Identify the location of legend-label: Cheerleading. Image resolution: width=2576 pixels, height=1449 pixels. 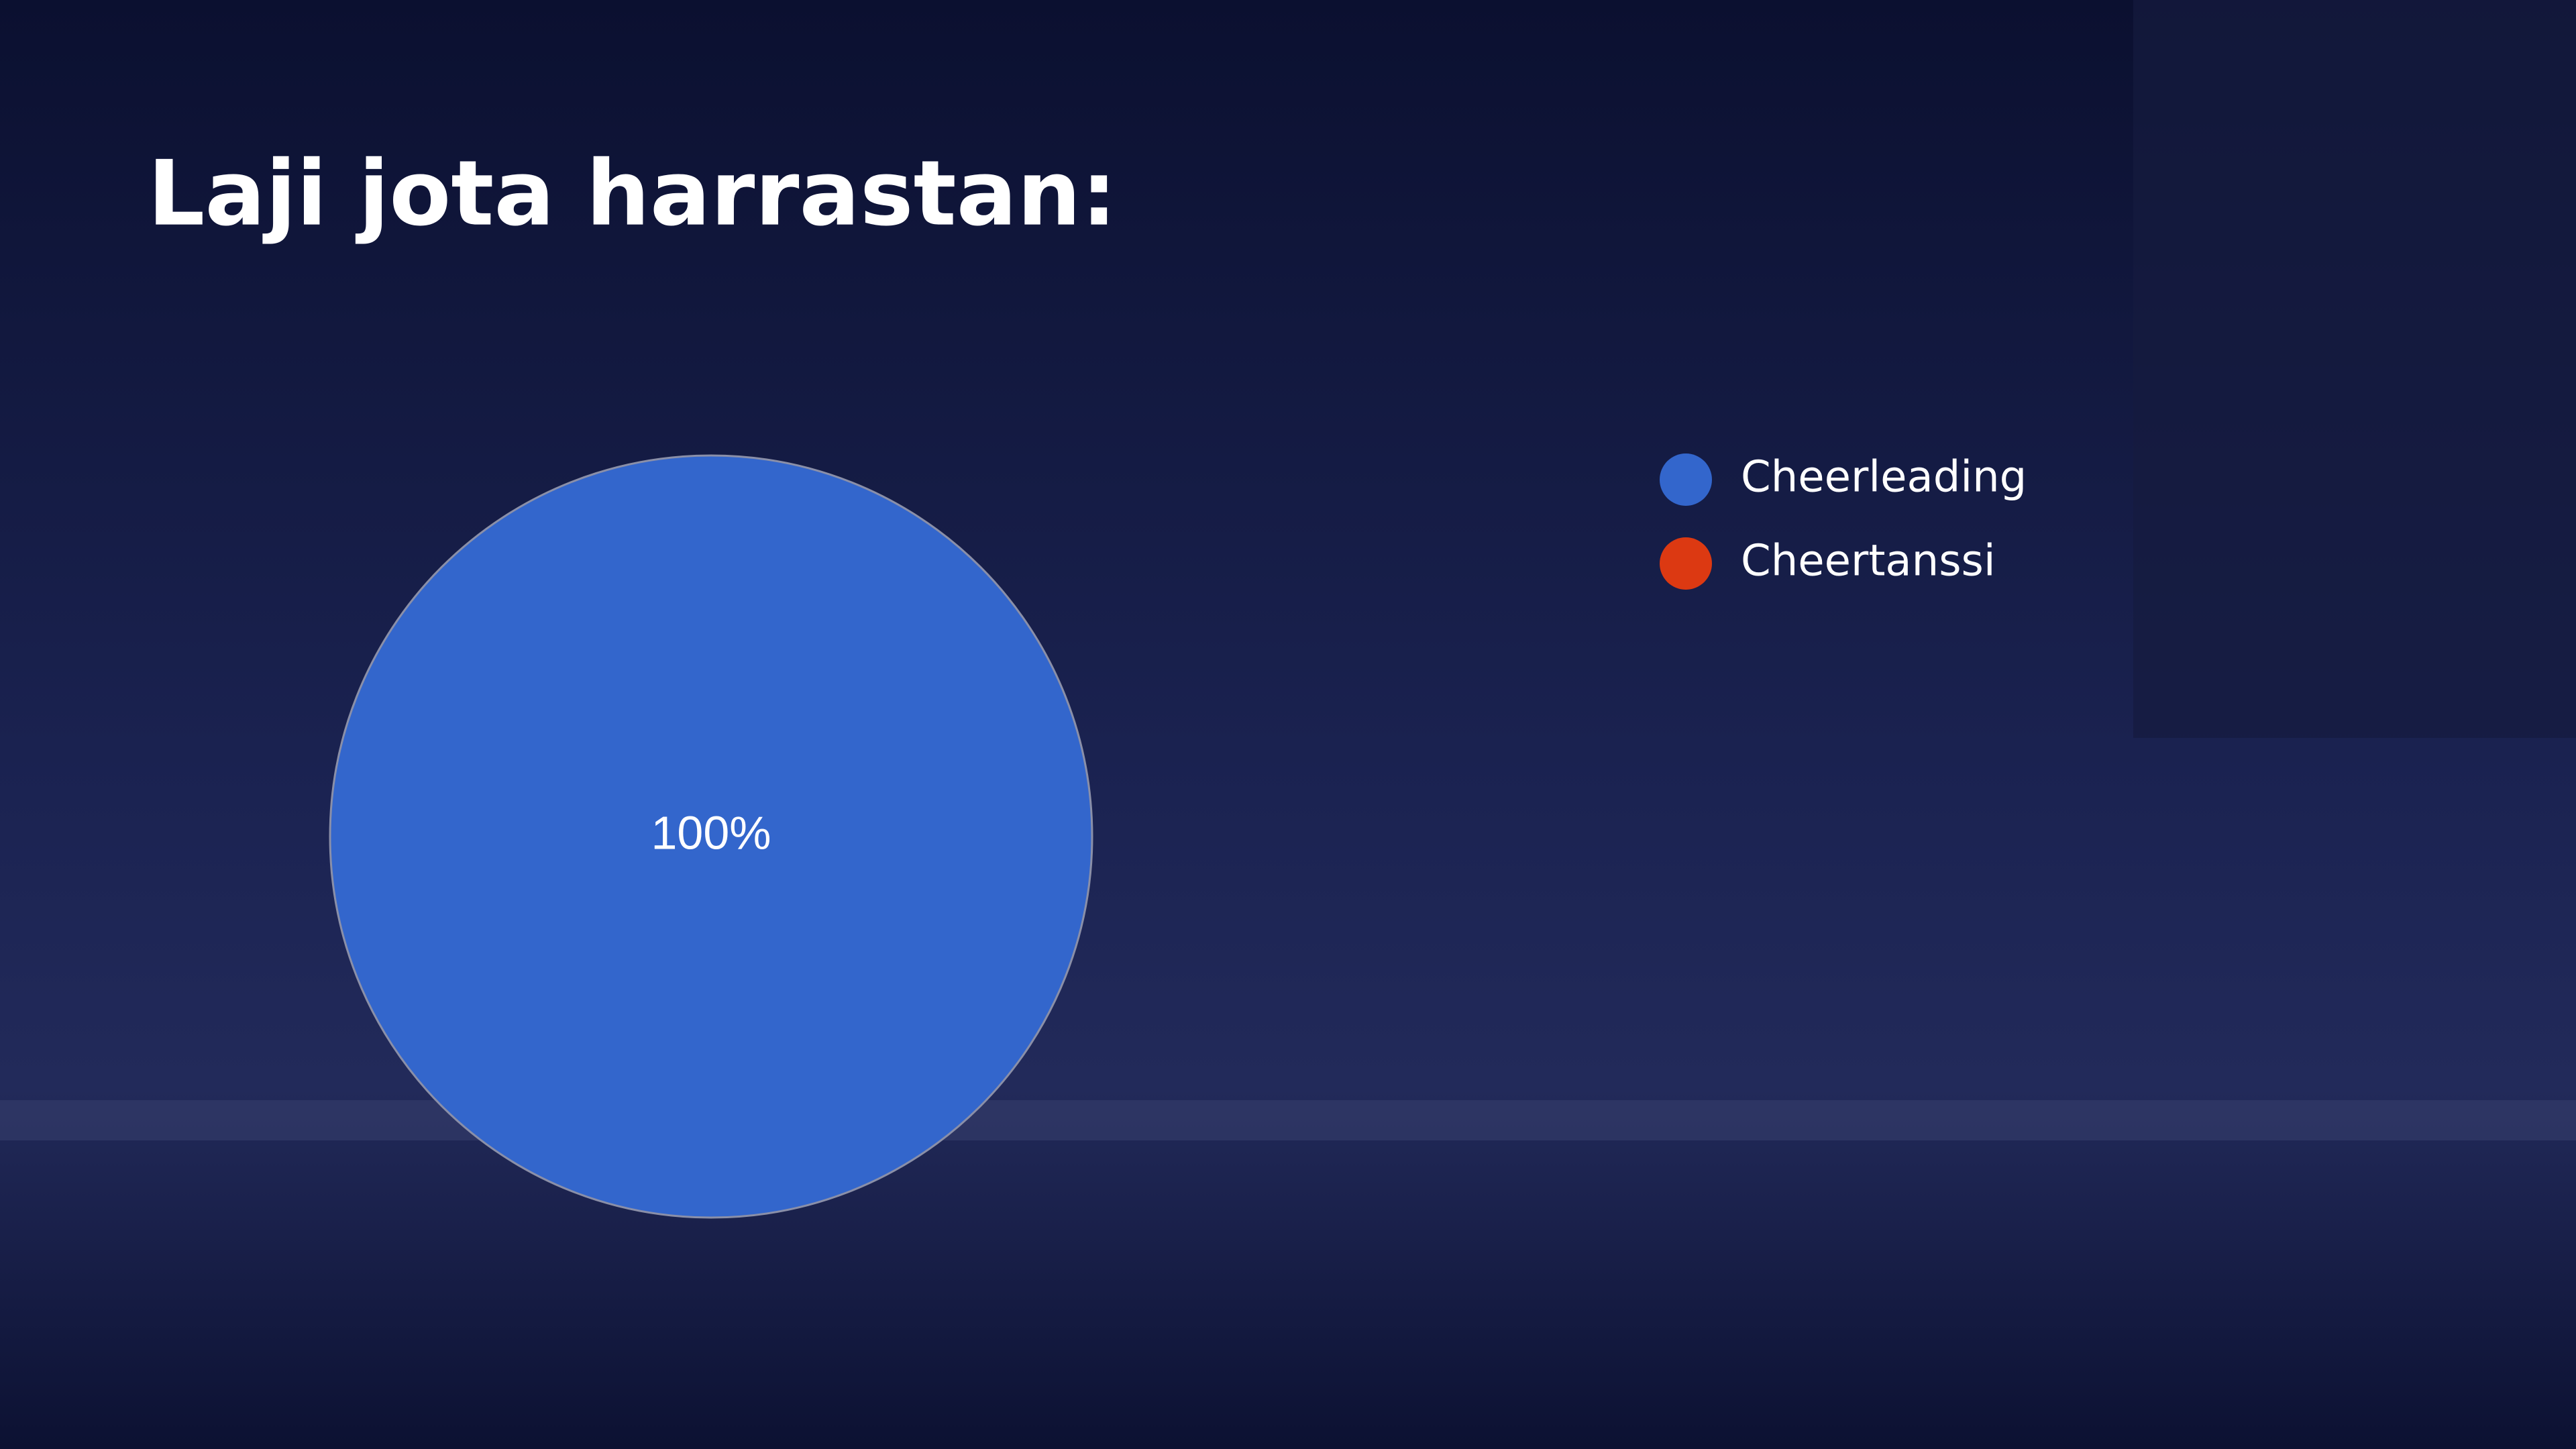
(1884, 477).